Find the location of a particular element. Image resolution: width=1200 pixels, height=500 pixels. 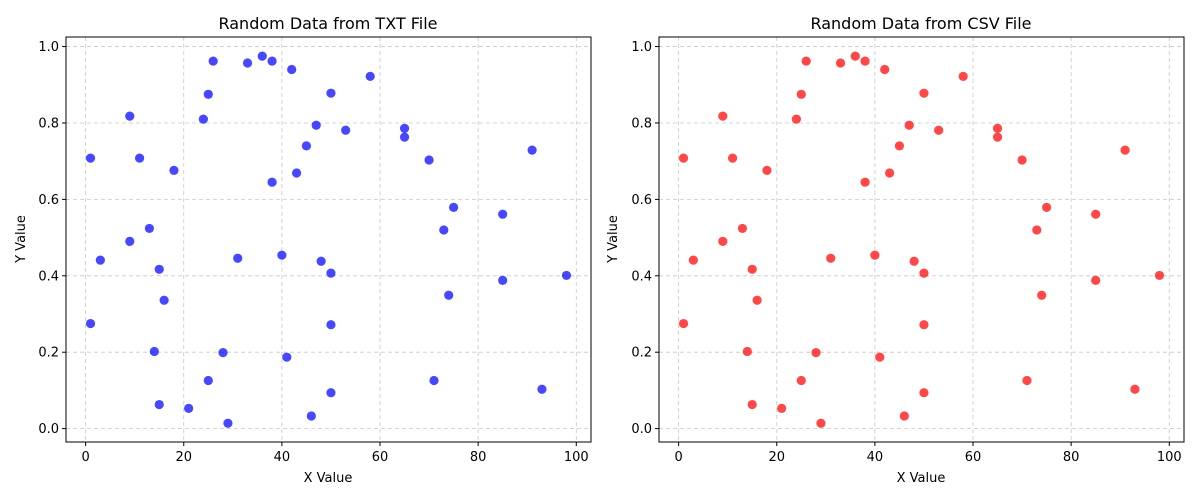

x-tick-label: 100 is located at coordinates (1169, 457).